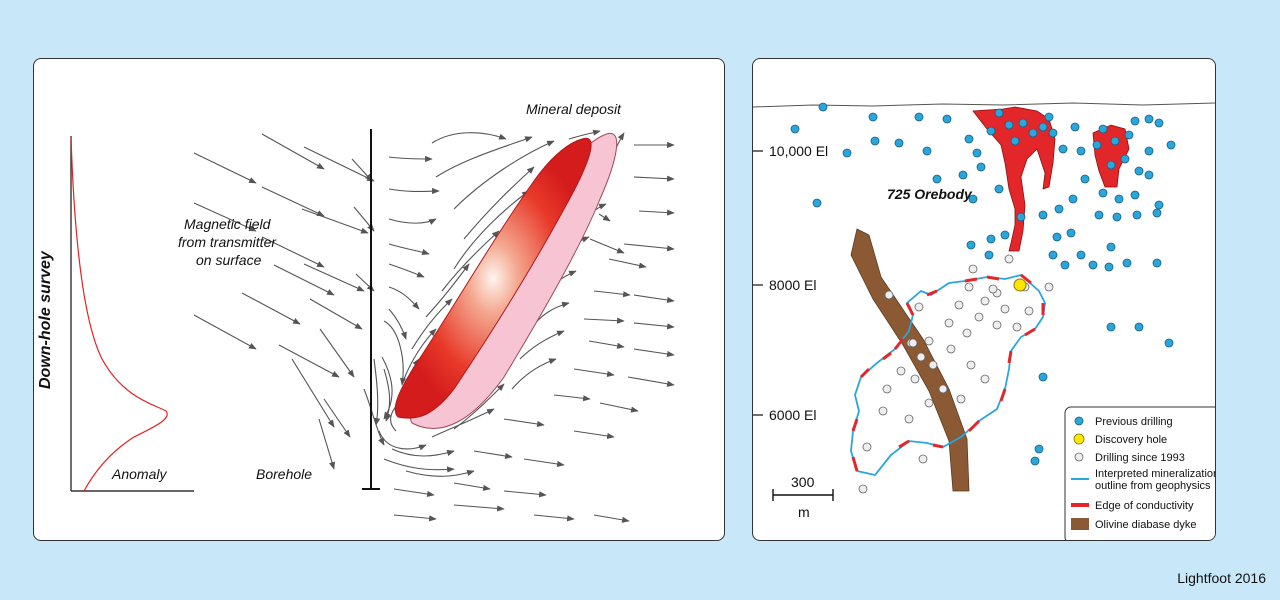  Describe the element at coordinates (930, 194) in the screenshot. I see `orebody-label: 725 Orebody` at that location.